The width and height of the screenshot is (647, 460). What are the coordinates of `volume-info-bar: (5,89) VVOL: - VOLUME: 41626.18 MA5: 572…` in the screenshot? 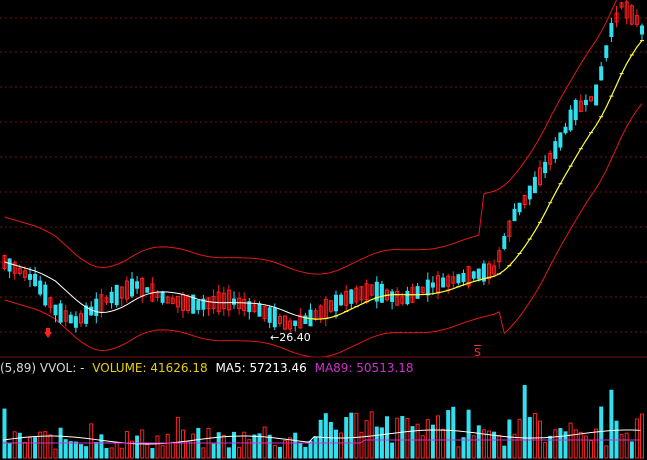 It's located at (209, 368).